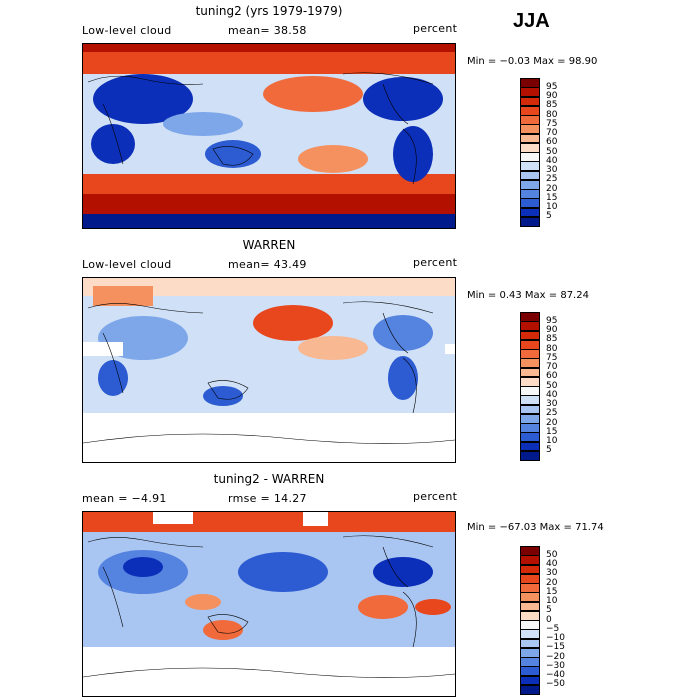 The image size is (700, 700). What do you see at coordinates (555, 638) in the screenshot?
I see `colorbar-tick-label: −10` at bounding box center [555, 638].